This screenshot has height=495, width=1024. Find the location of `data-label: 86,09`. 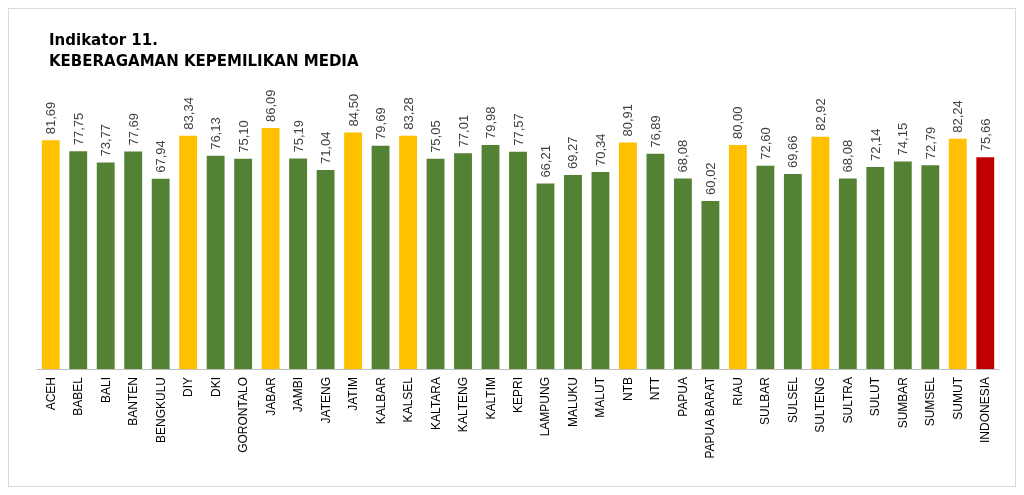

data-label: 86,09 is located at coordinates (271, 105).